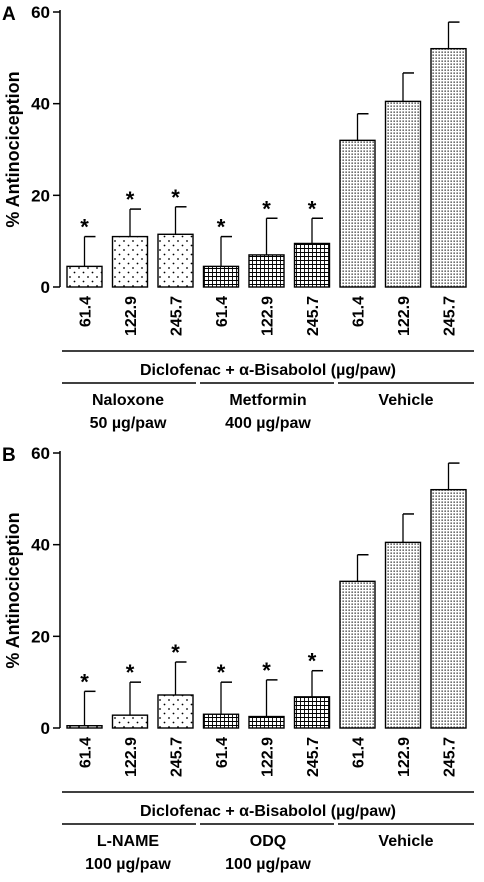 The width and height of the screenshot is (484, 882). Describe the element at coordinates (128, 423) in the screenshot. I see `group-sublabel: 50 µg/paw` at that location.